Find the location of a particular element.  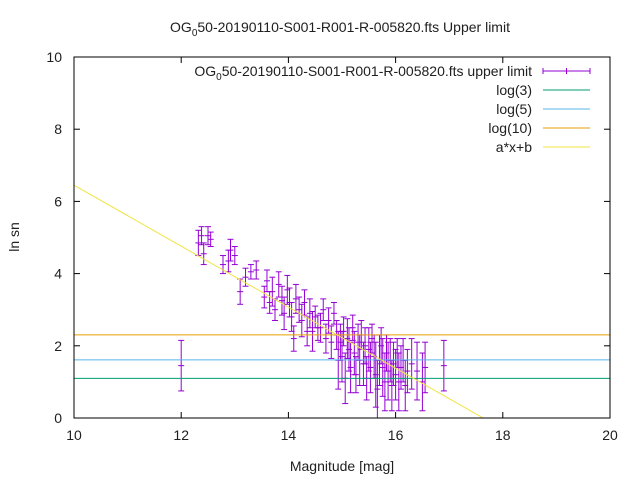

legend-label: log(10) is located at coordinates (510, 128).